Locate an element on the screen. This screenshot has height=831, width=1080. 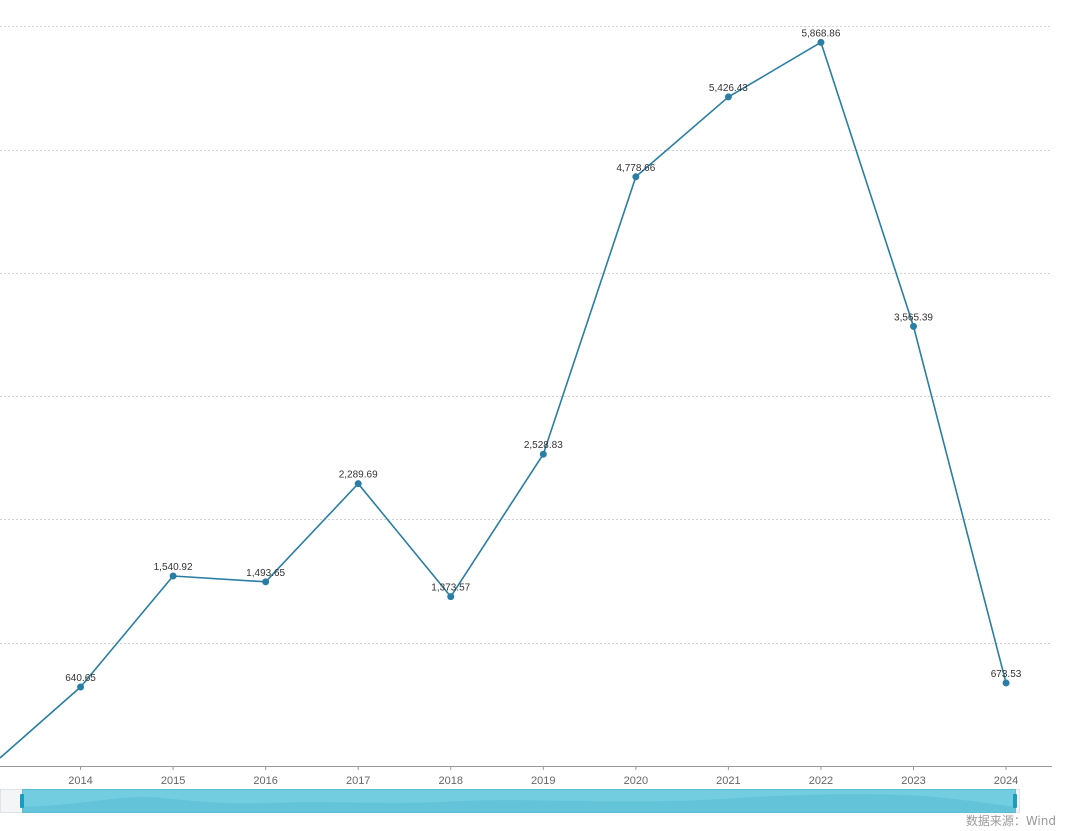
zoom-slider is located at coordinates (510, 801).